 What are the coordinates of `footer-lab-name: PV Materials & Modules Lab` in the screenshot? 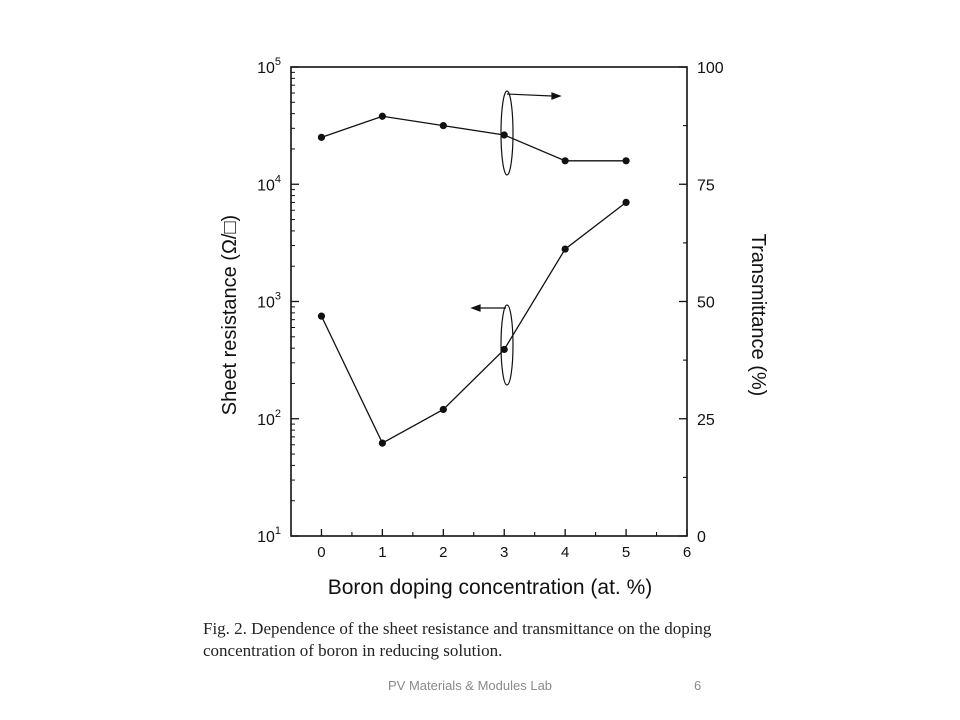 It's located at (470, 685).